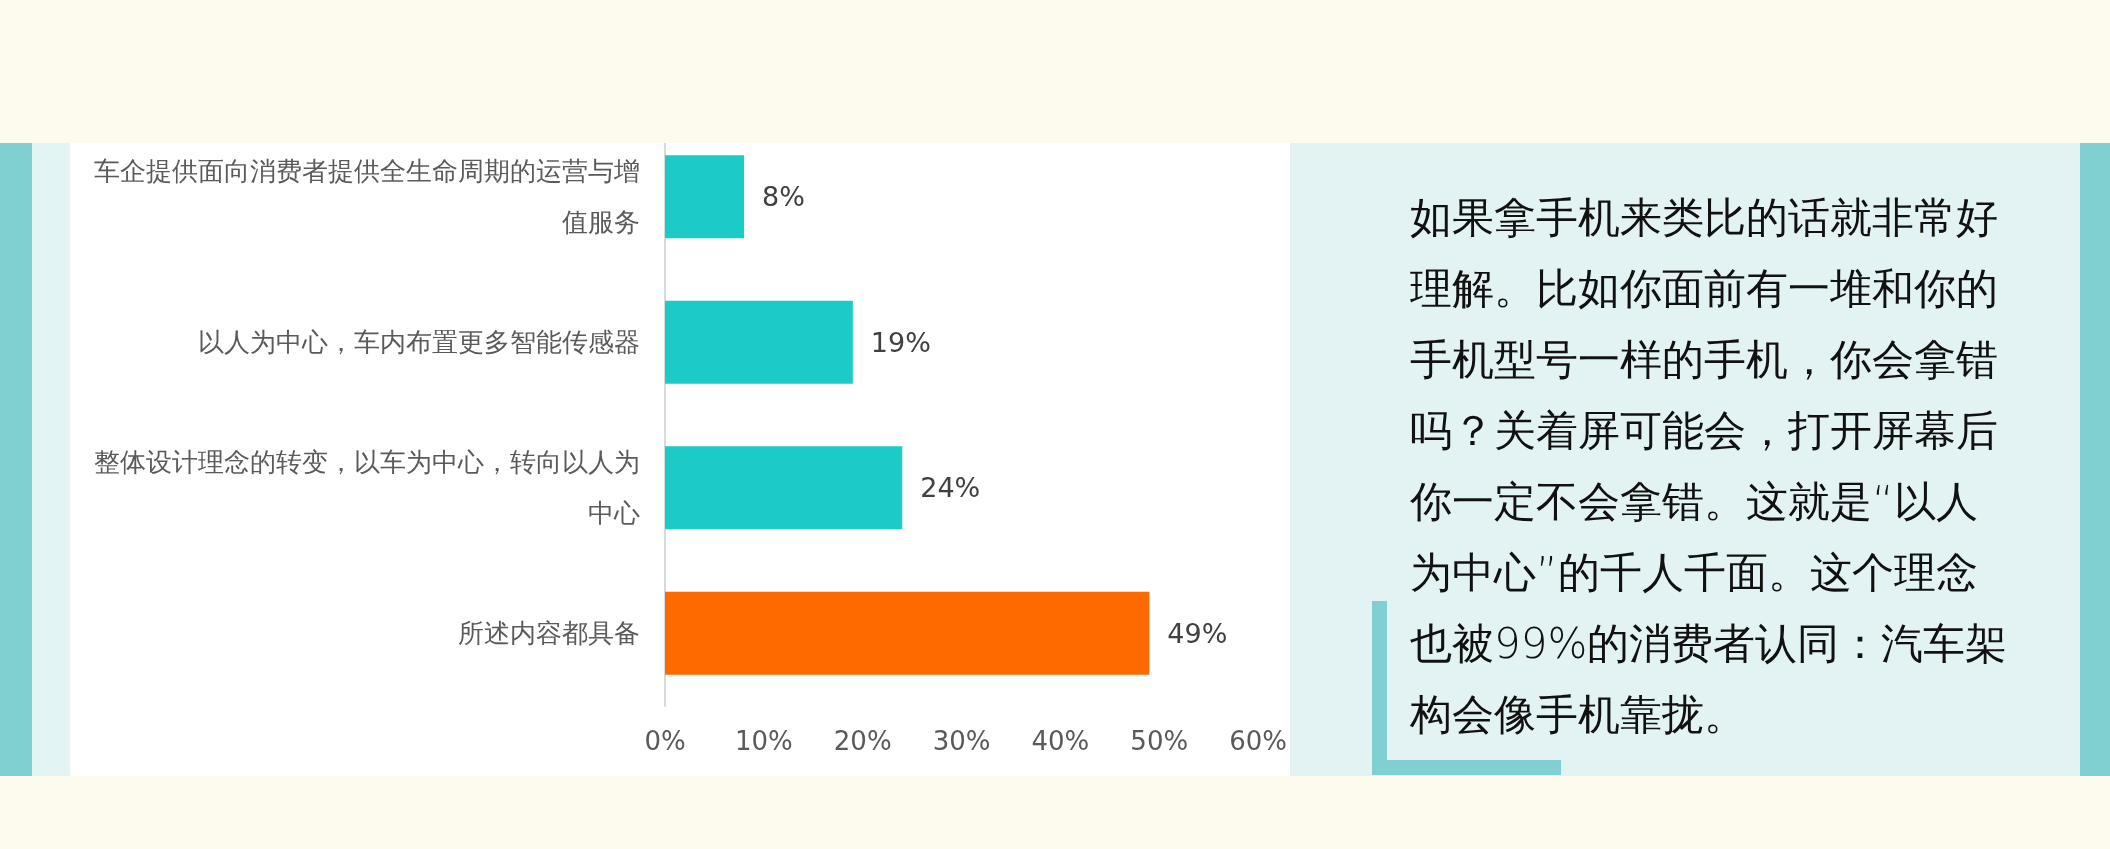  Describe the element at coordinates (1258, 741) in the screenshot. I see `x-tick-label: 60%` at that location.